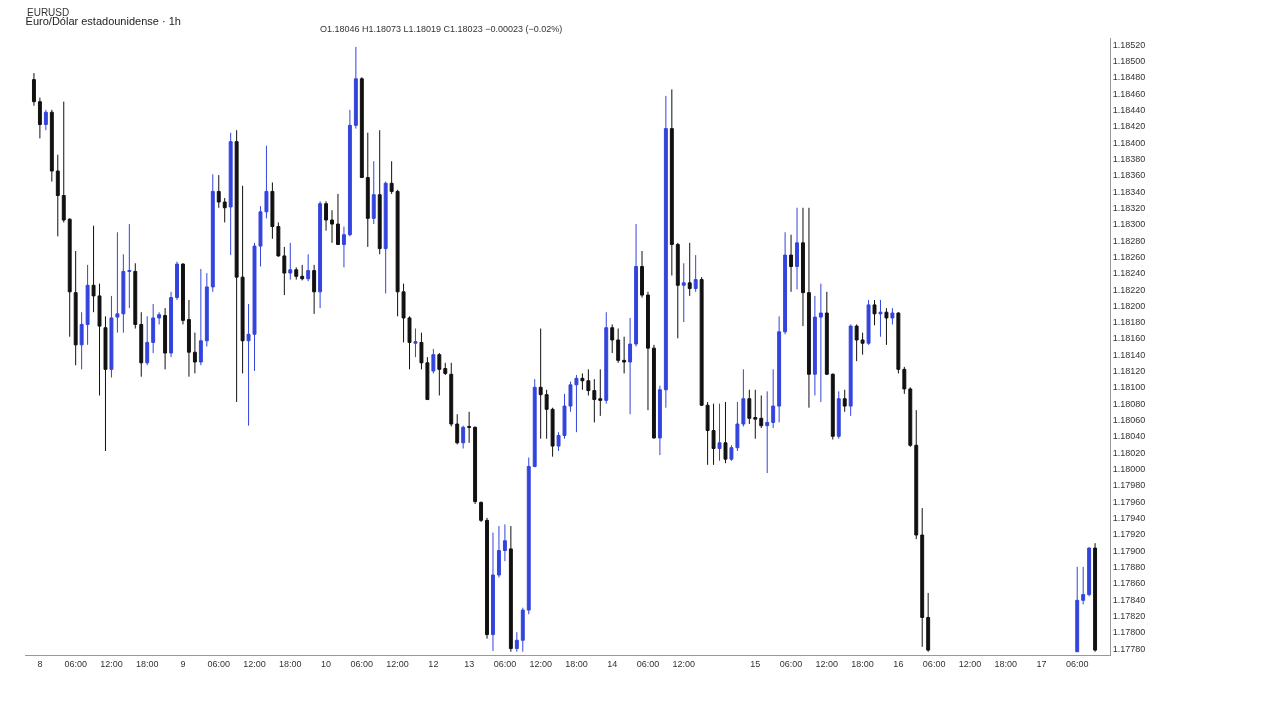 The image size is (1280, 720). Describe the element at coordinates (1129, 77) in the screenshot. I see `y-tick-label: 1.18480` at that location.